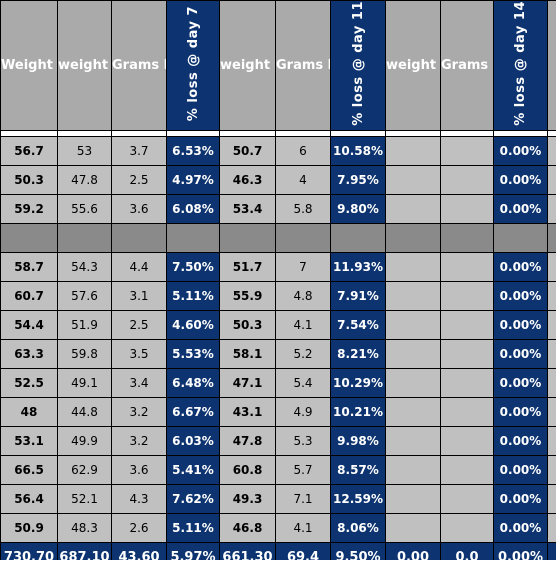 This screenshot has width=556, height=565. Describe the element at coordinates (29, 266) in the screenshot. I see `table-cell: 58.7` at that location.